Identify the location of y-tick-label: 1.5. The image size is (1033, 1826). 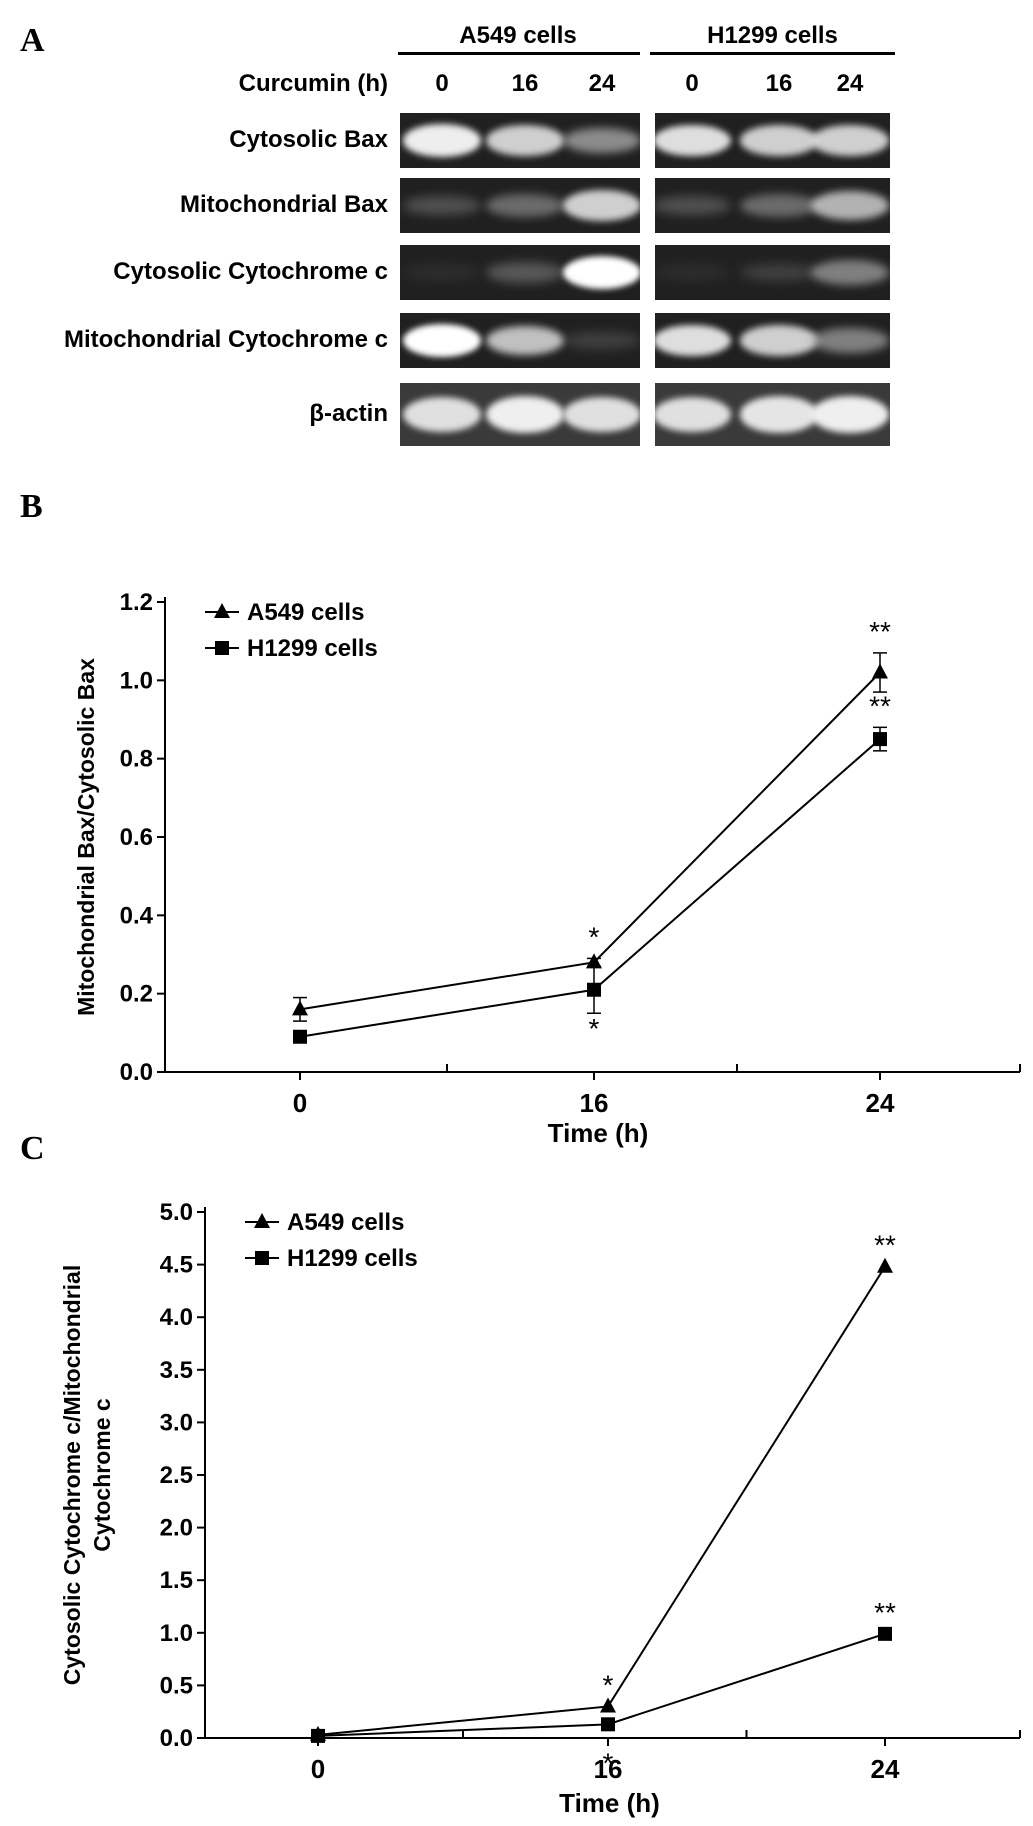
(176, 1580).